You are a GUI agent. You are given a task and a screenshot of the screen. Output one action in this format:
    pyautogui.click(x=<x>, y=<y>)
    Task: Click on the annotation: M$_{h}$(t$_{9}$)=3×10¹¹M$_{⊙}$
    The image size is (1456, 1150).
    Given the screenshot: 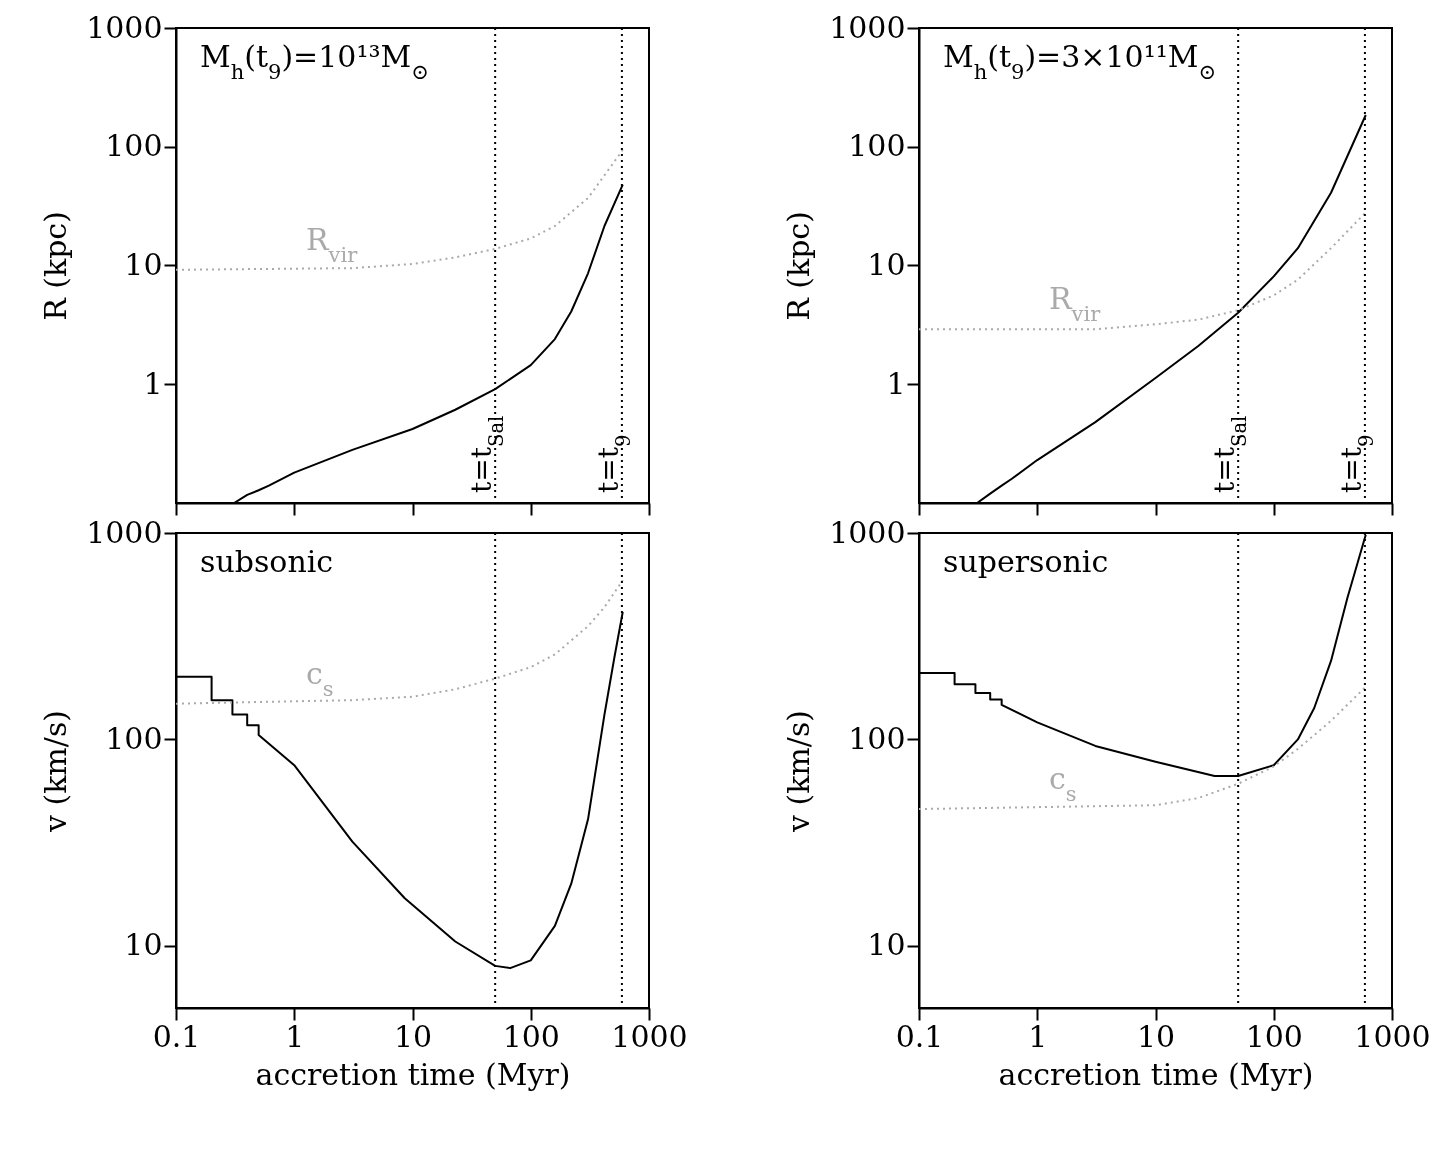 What is the action you would take?
    pyautogui.click(x=1080, y=61)
    